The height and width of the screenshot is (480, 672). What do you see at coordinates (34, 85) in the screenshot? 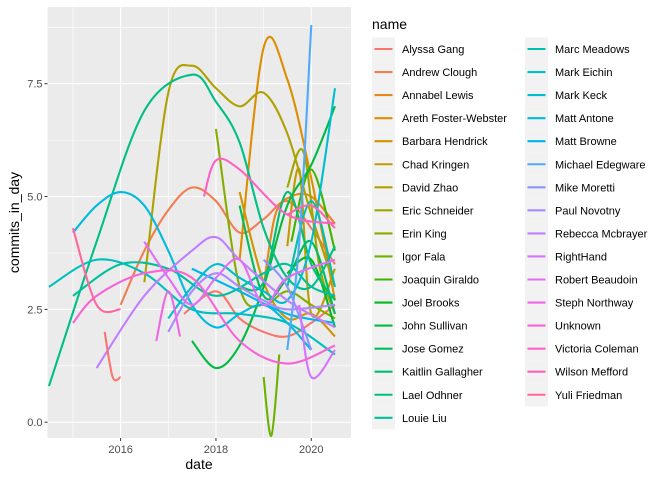
I see `y-tick-label: 7.5` at bounding box center [34, 85].